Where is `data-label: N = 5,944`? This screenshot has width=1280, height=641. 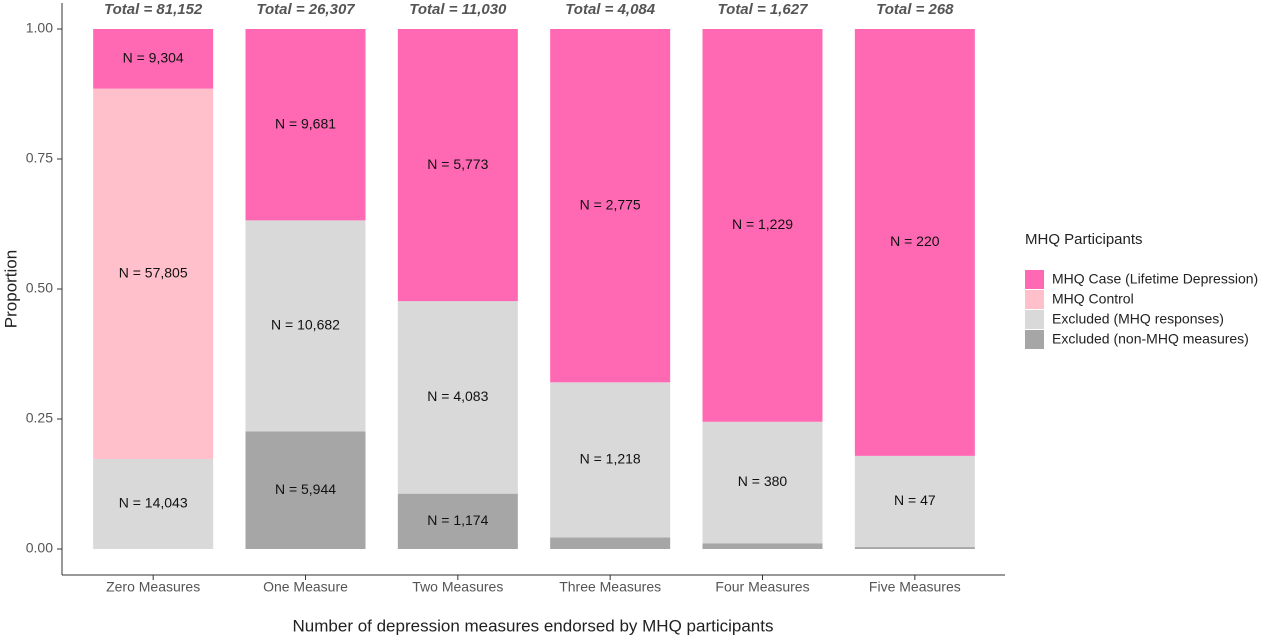
data-label: N = 5,944 is located at coordinates (305, 489).